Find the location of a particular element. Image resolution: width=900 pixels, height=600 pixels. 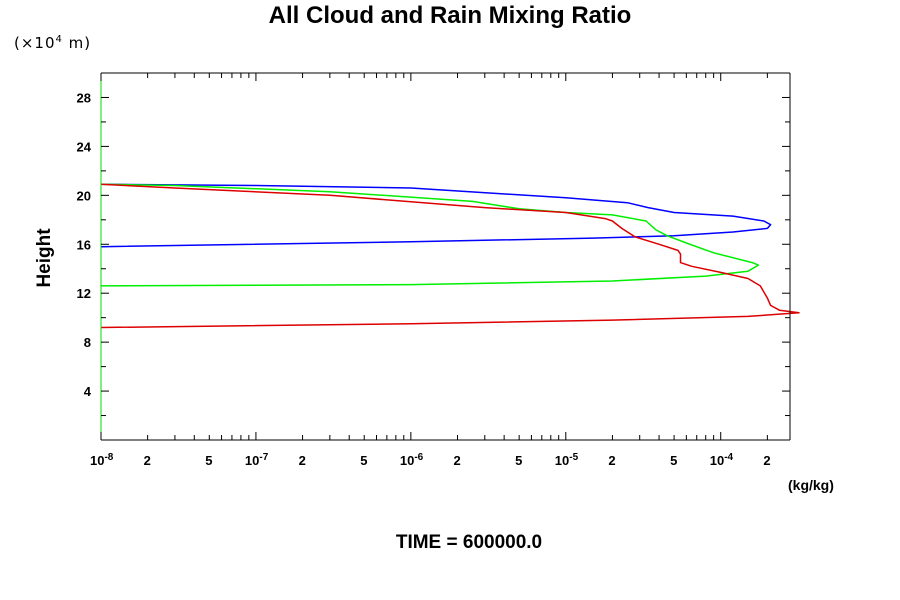

x-tick-exponent: -7 is located at coordinates (263, 457).